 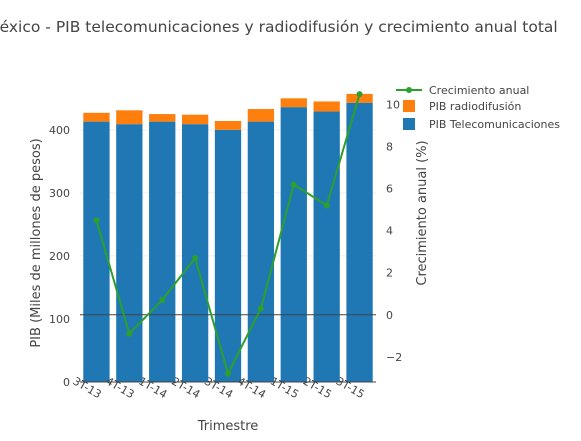 I want to click on y-tick-label: 100, so click(x=59, y=319).